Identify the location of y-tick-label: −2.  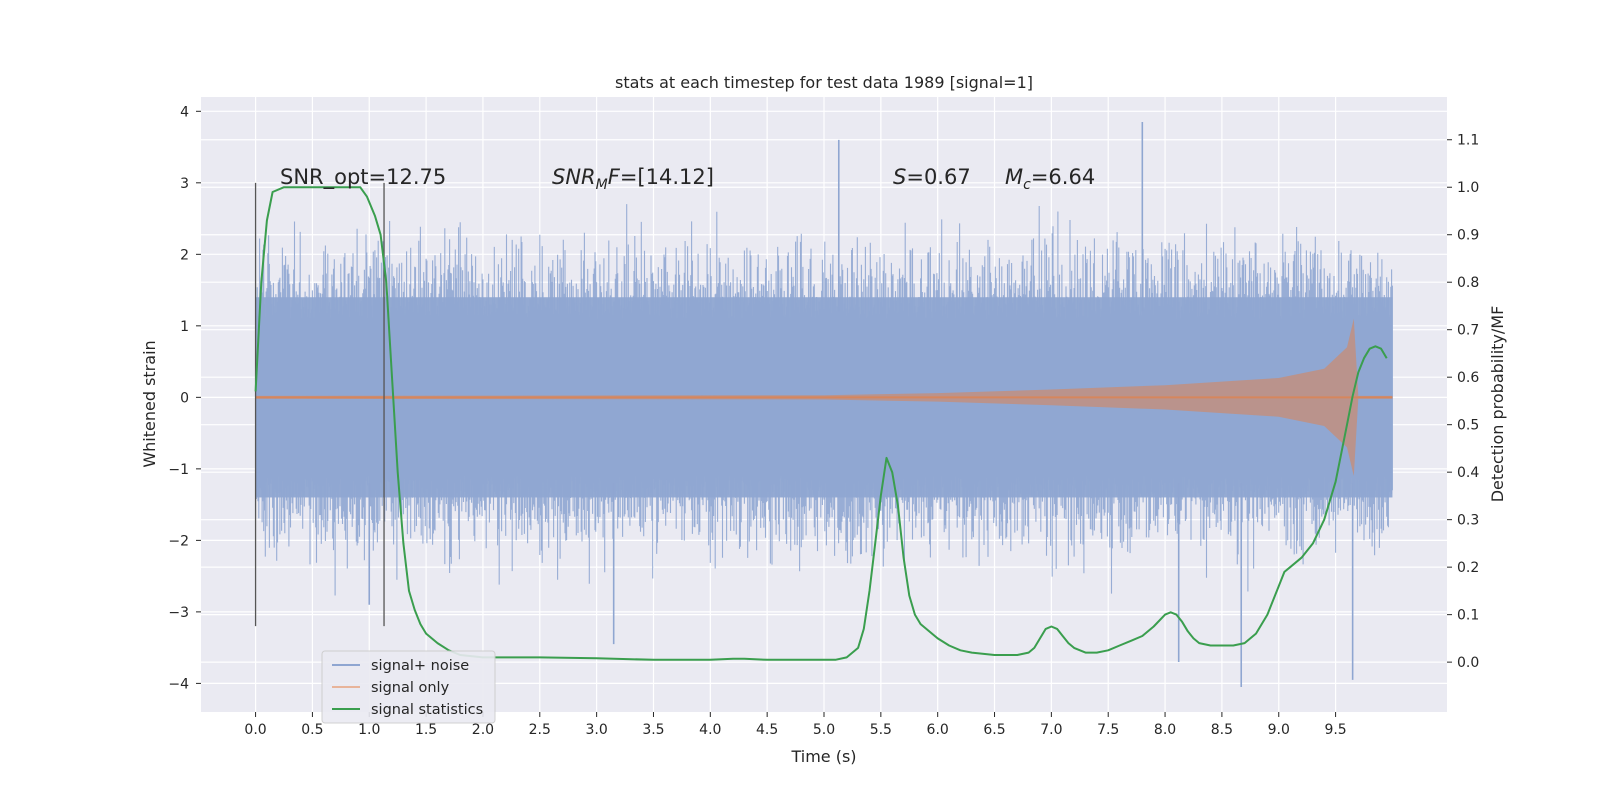
(178, 541).